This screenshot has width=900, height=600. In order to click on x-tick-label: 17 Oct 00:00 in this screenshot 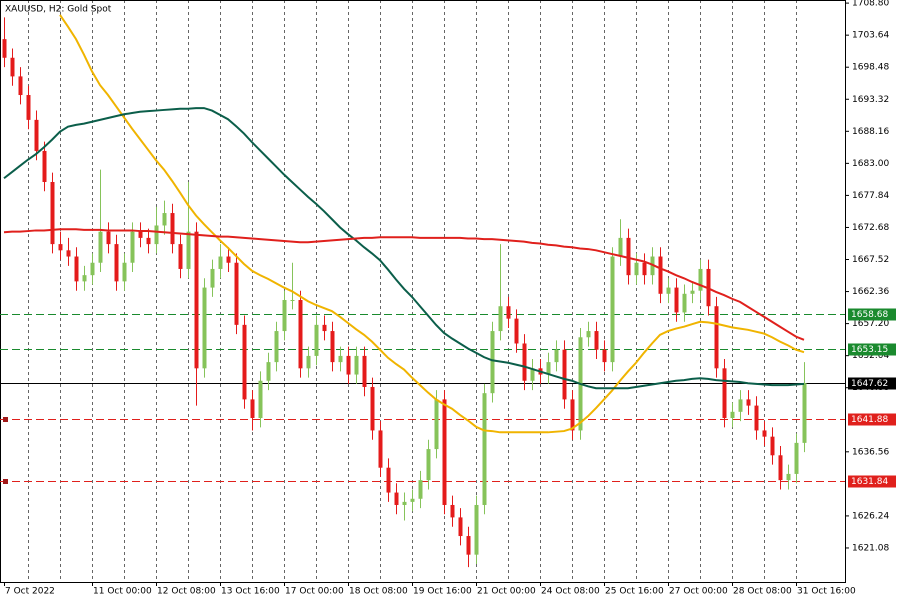, I will do `click(314, 592)`.